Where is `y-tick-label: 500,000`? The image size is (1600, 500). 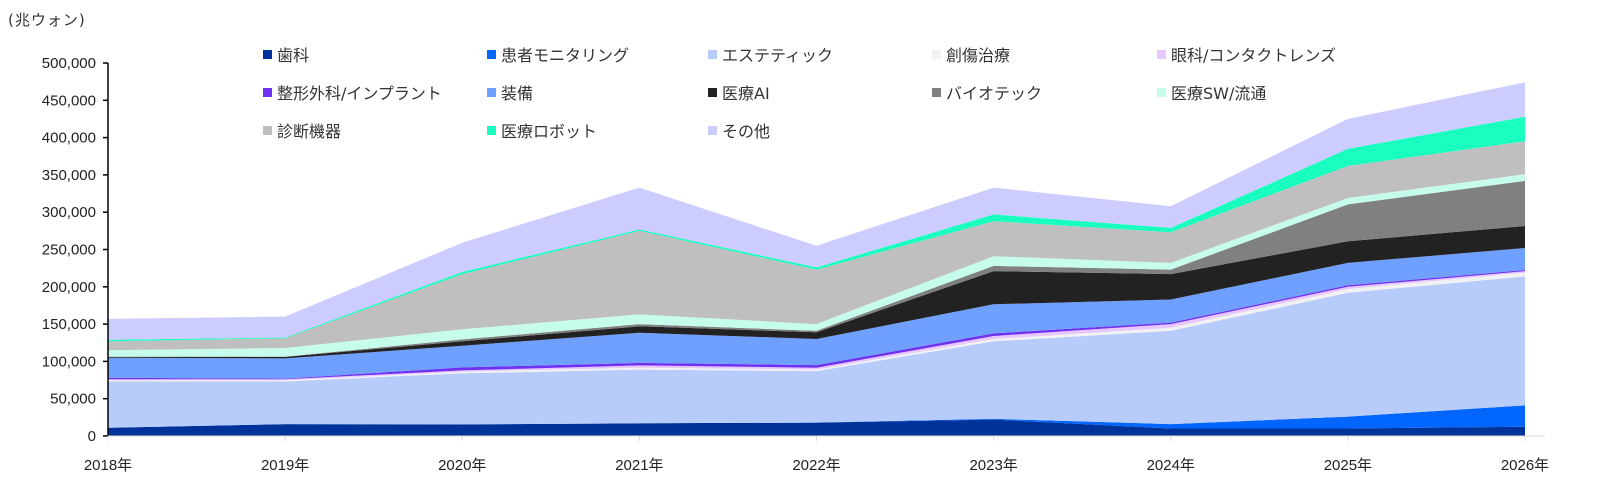 y-tick-label: 500,000 is located at coordinates (69, 63).